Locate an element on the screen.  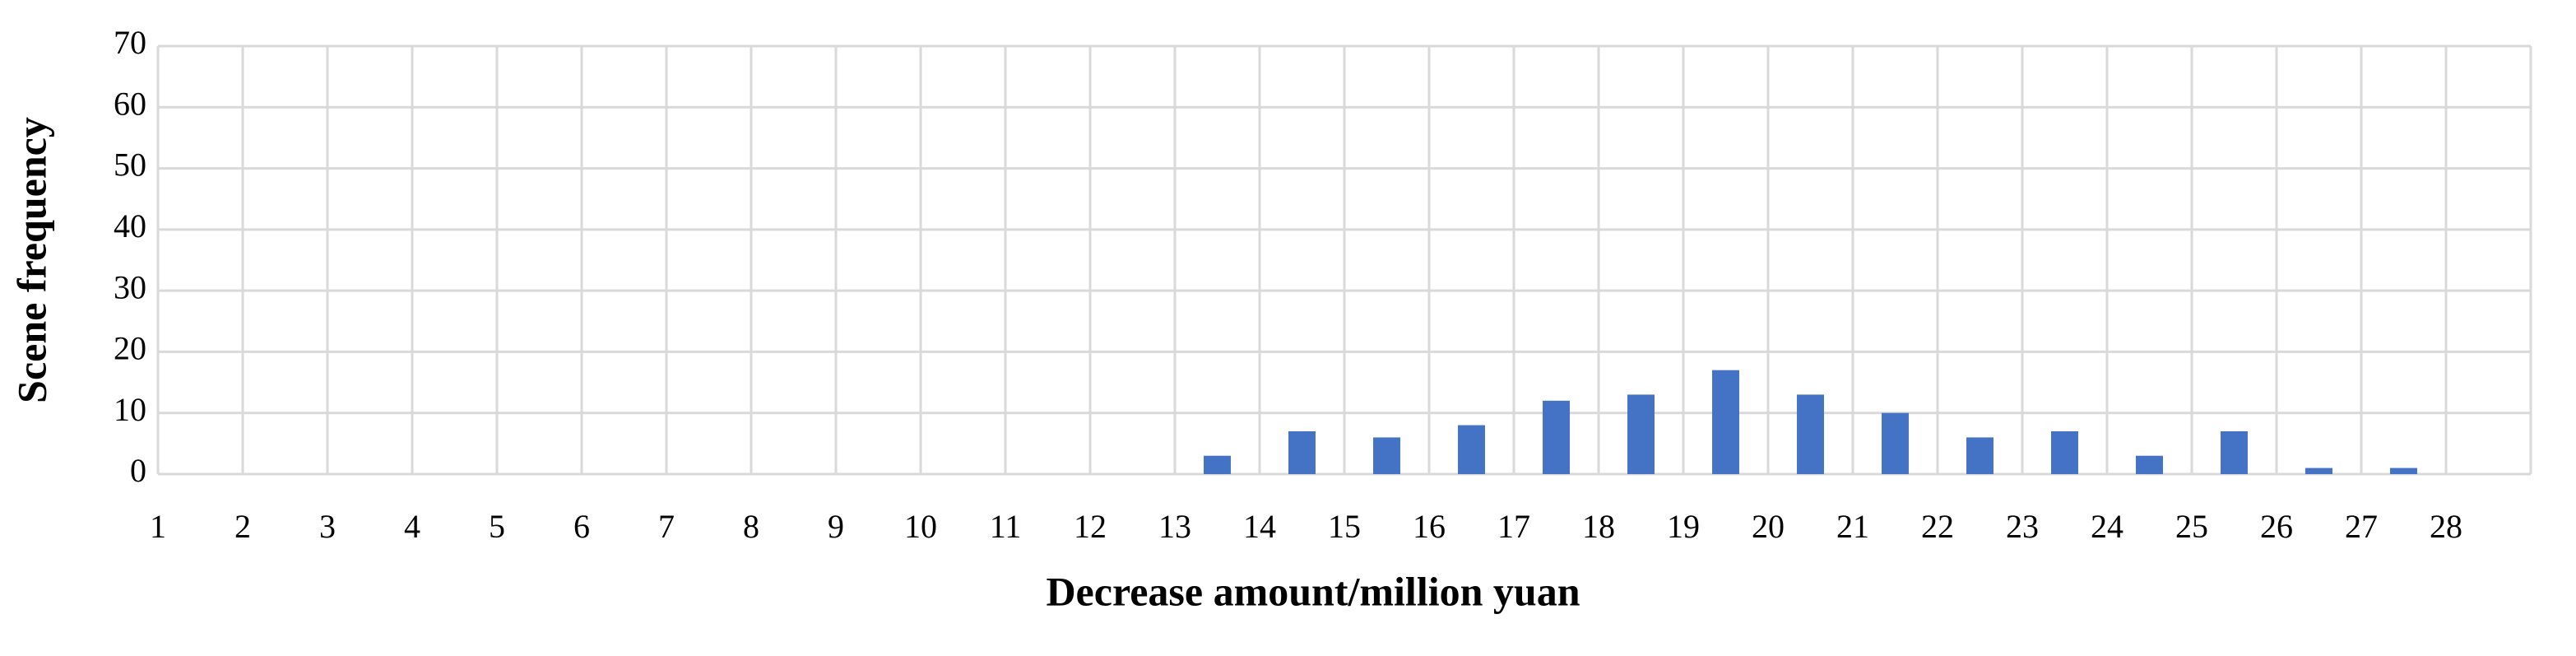
x-tick-label: 4 is located at coordinates (412, 526).